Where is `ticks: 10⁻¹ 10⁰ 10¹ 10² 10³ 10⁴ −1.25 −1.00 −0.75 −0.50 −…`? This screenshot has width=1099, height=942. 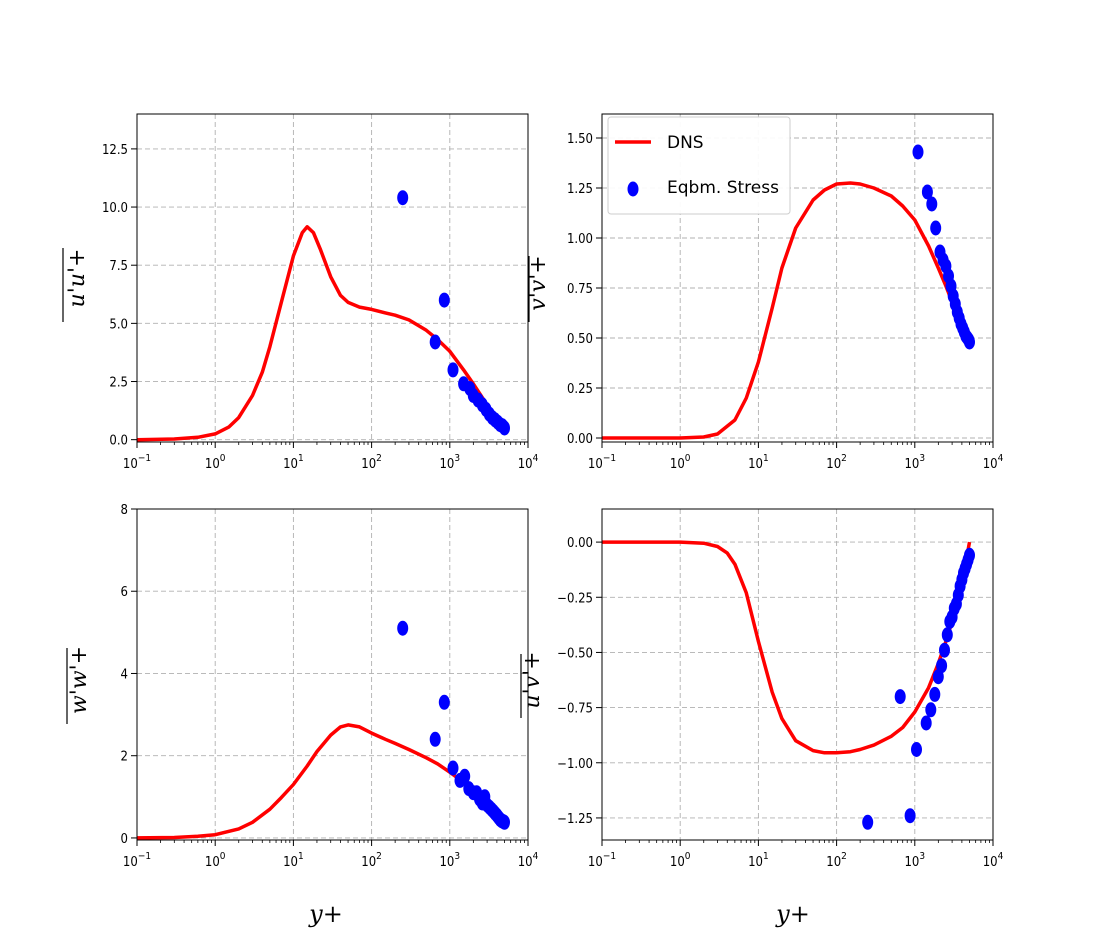
ticks: 10⁻¹ 10⁰ 10¹ 10² 10³ 10⁴ −1.25 −1.00 −0.75 −0.50 −… is located at coordinates (780, 703).